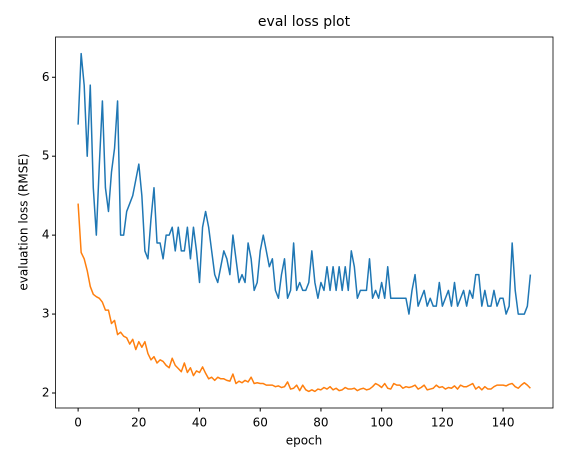 The width and height of the screenshot is (567, 454). What do you see at coordinates (138, 423) in the screenshot?
I see `x-tick-label: 20` at bounding box center [138, 423].